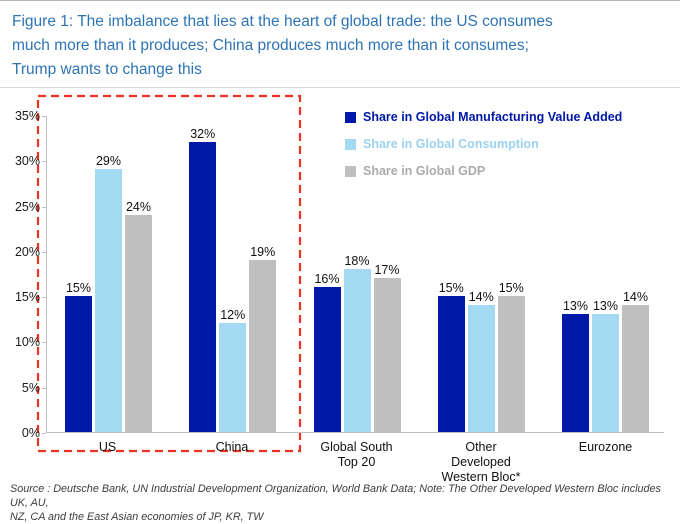 This screenshot has width=680, height=524. Describe the element at coordinates (30, 388) in the screenshot. I see `y-axis-tick-label: 5%` at that location.